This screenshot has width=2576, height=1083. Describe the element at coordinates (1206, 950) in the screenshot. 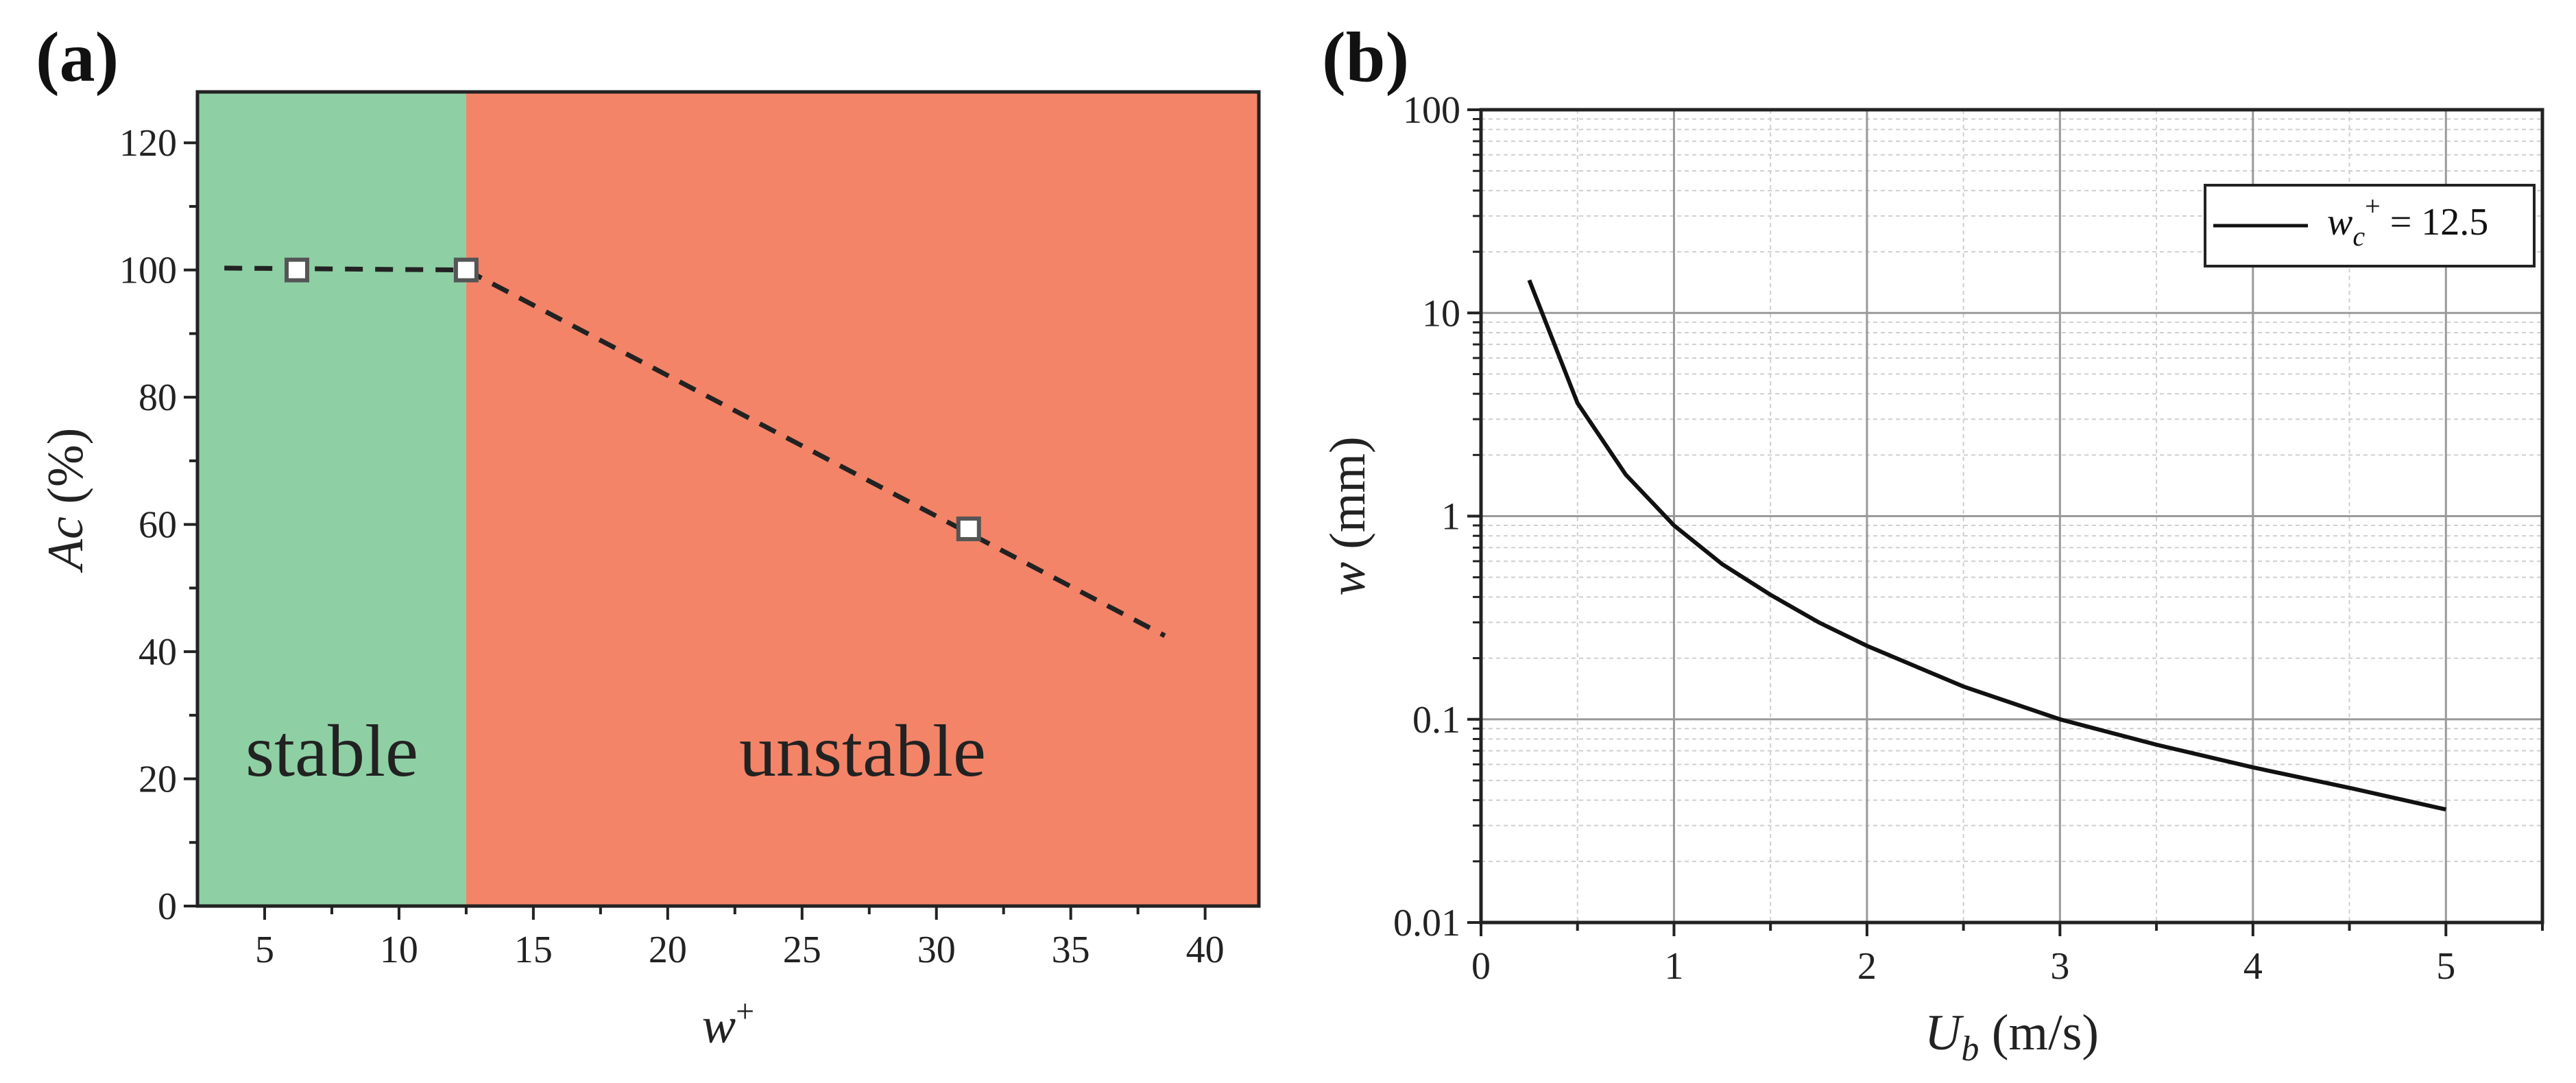

I see `x-tick-label: 40` at that location.